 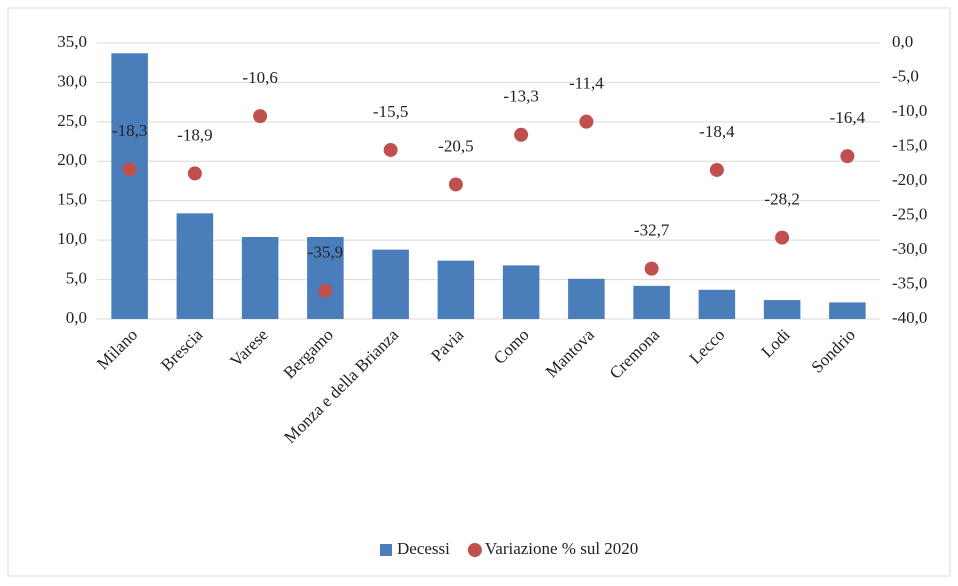 I want to click on data-label: -18,3, so click(x=129, y=130).